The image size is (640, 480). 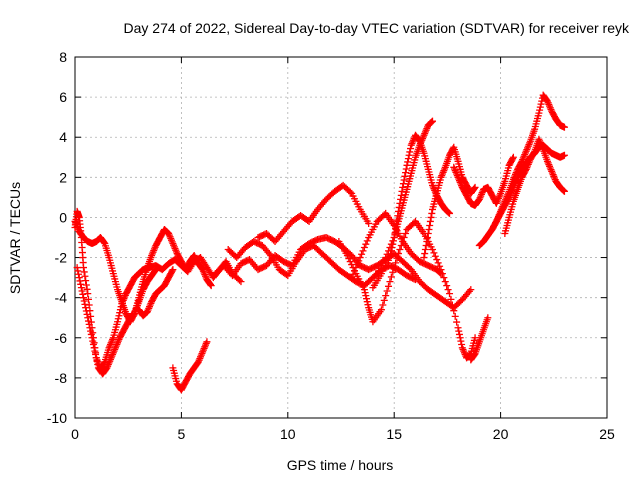 What do you see at coordinates (61, 258) in the screenshot?
I see `y-tick-label: -2` at bounding box center [61, 258].